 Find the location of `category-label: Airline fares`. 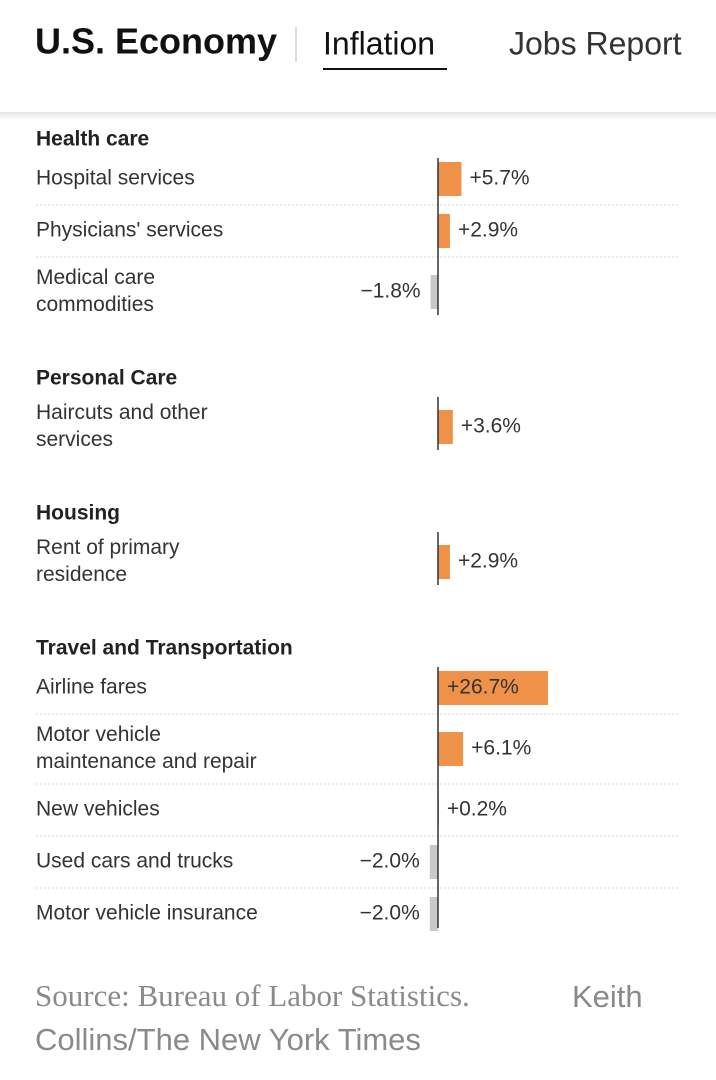

category-label: Airline fares is located at coordinates (91, 687).